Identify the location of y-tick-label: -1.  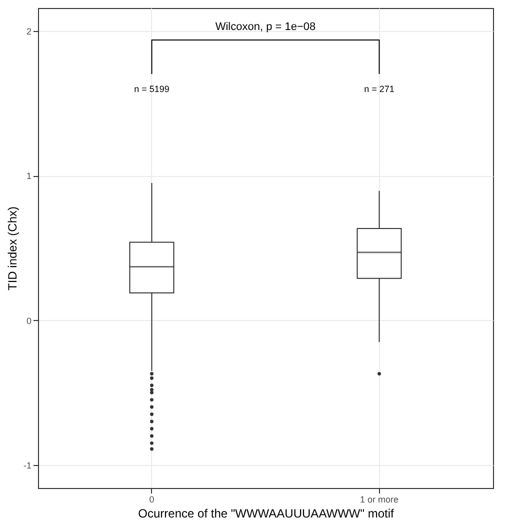
(27, 465).